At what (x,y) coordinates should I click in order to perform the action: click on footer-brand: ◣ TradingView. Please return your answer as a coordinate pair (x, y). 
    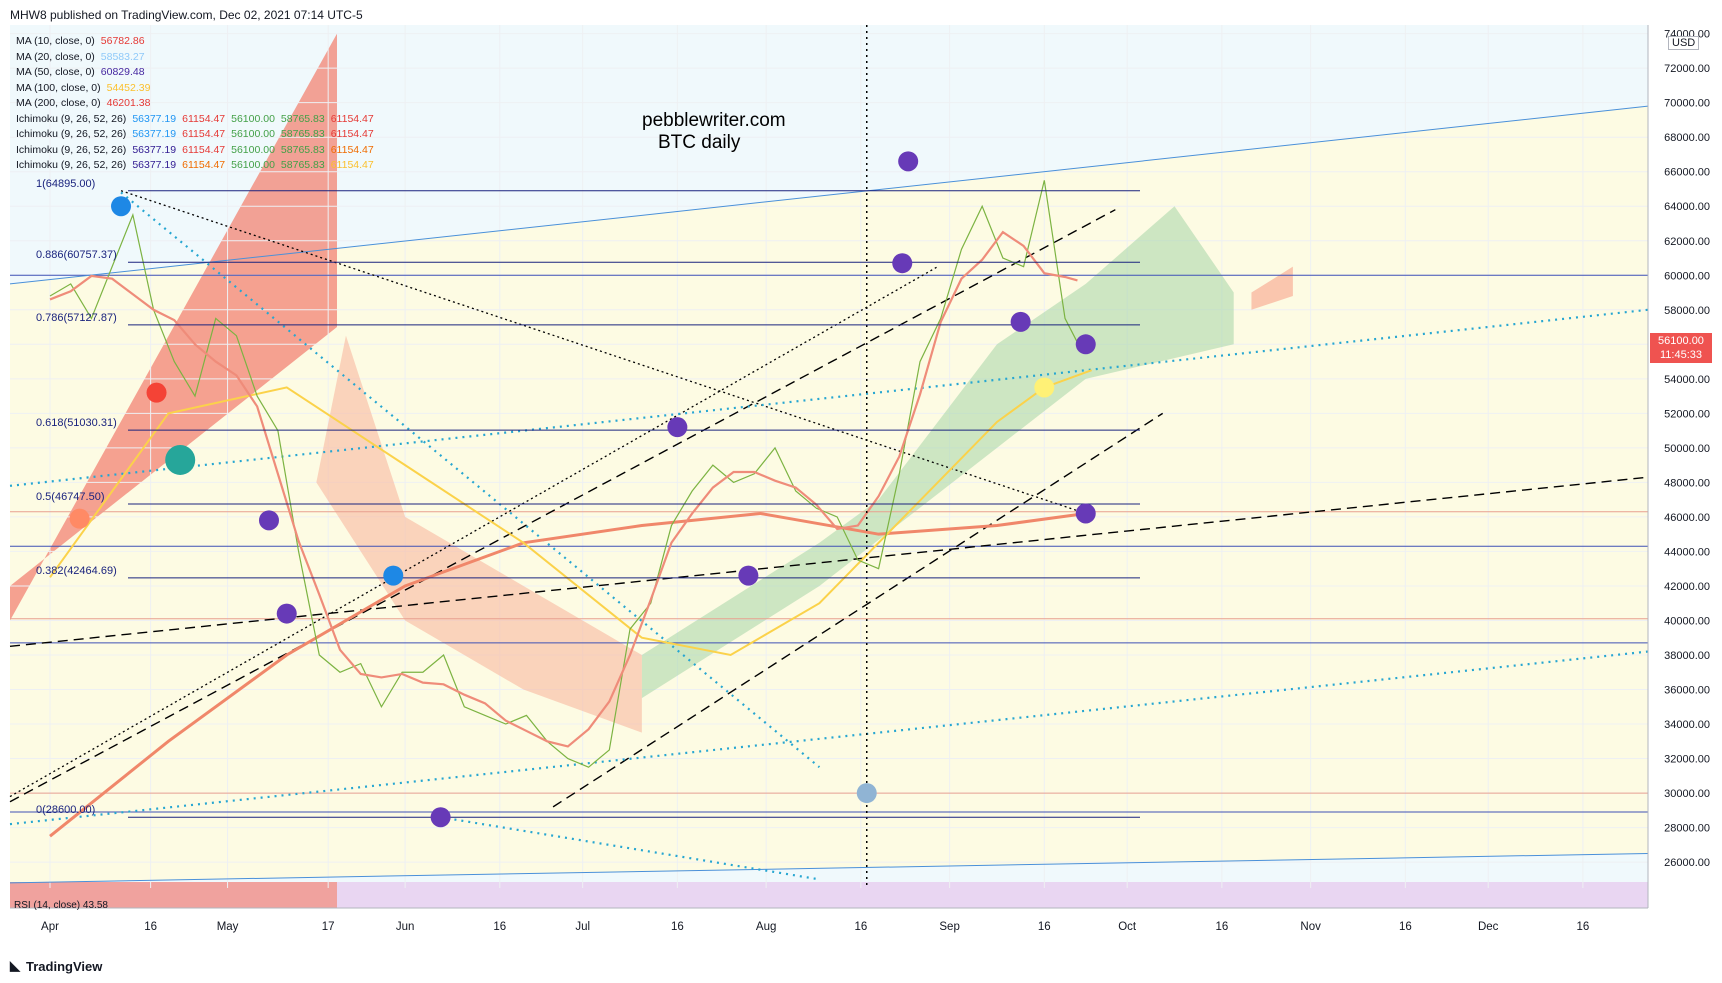
    Looking at the image, I should click on (56, 966).